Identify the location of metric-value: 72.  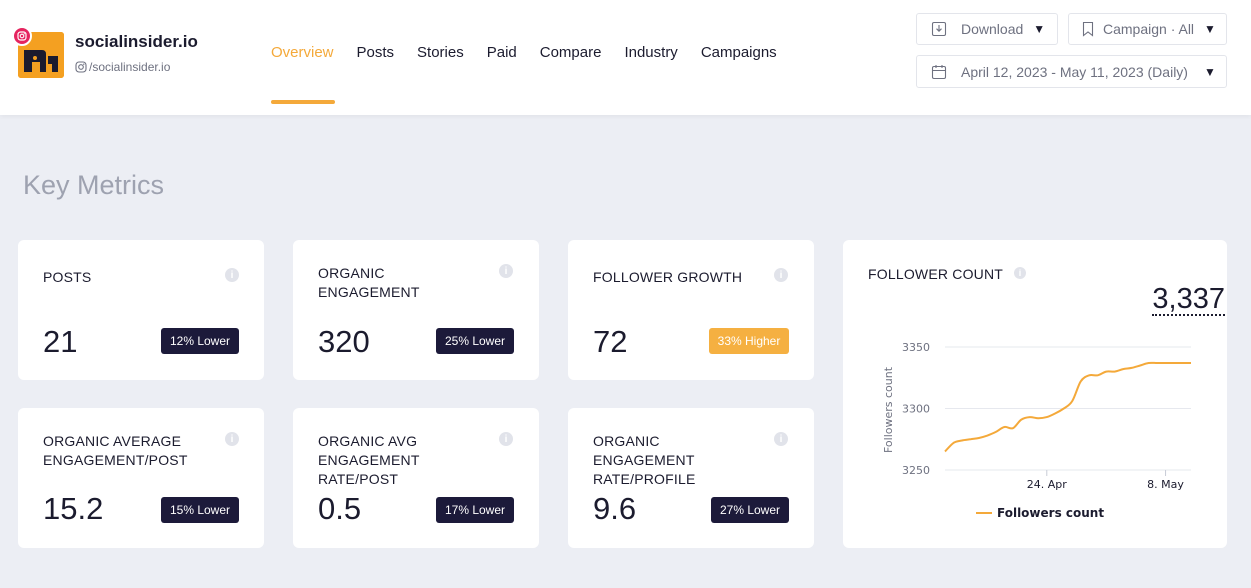
(610, 341).